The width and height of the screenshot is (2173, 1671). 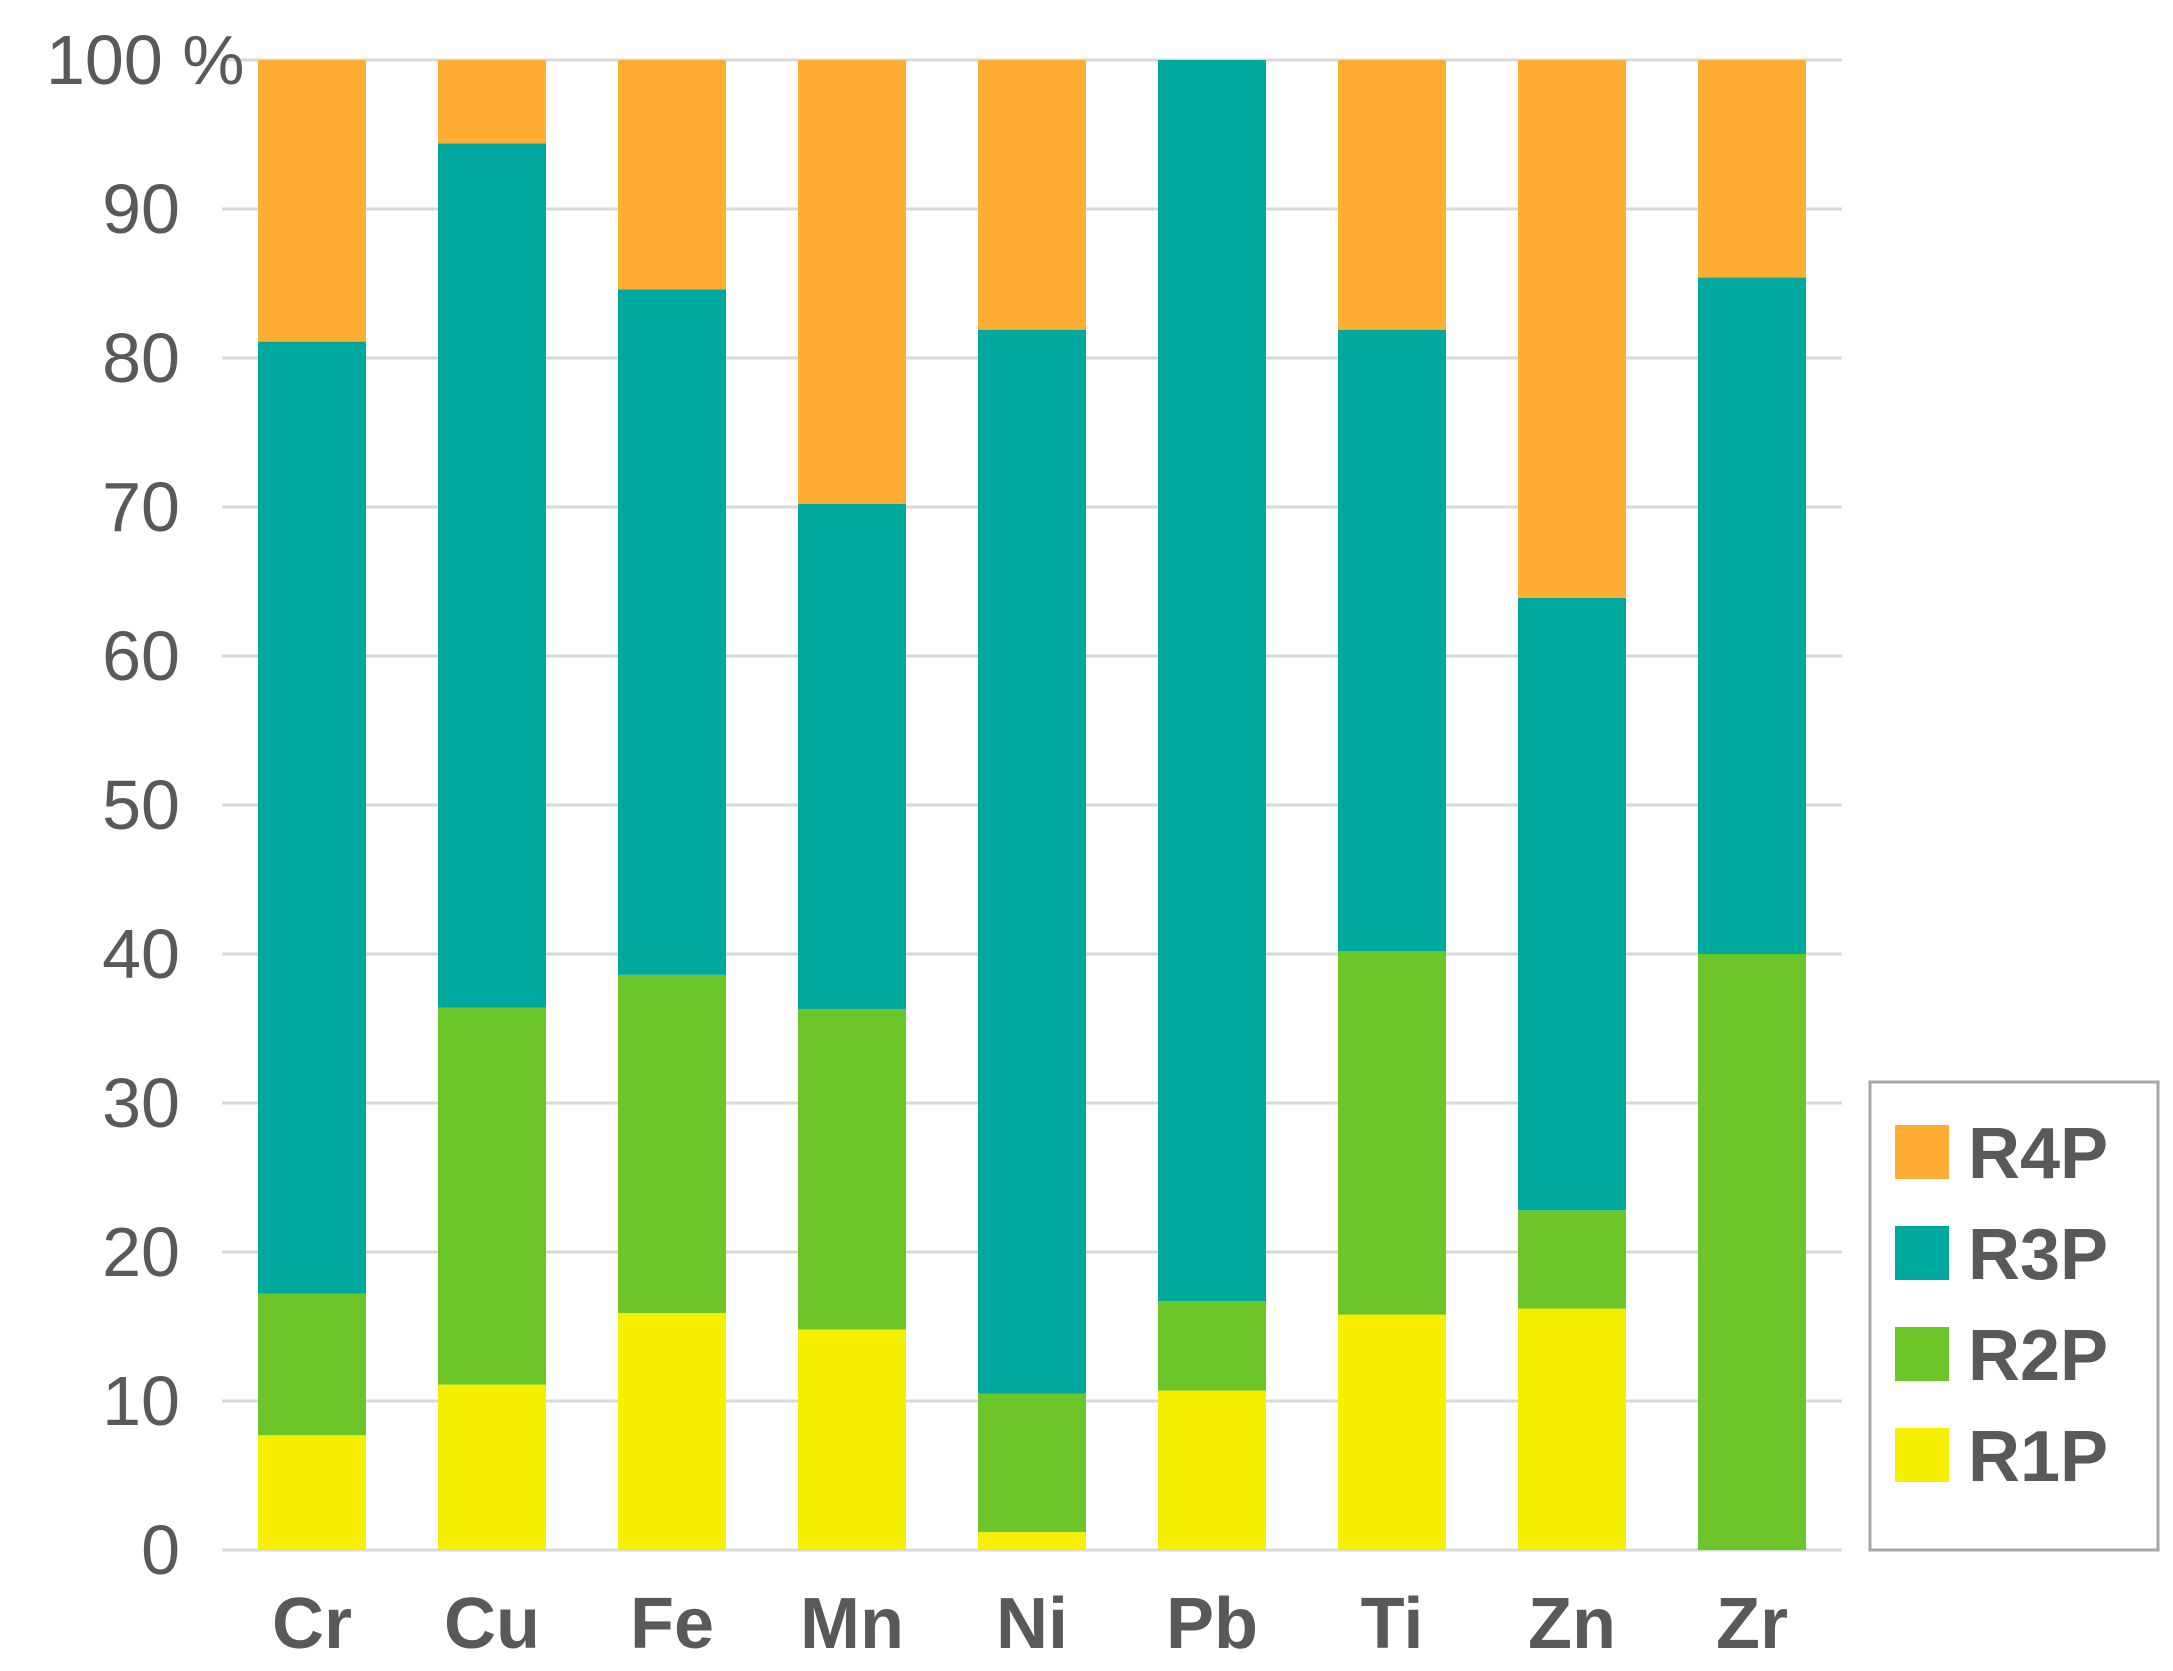 I want to click on bar-cr-r1p, so click(x=312, y=1492).